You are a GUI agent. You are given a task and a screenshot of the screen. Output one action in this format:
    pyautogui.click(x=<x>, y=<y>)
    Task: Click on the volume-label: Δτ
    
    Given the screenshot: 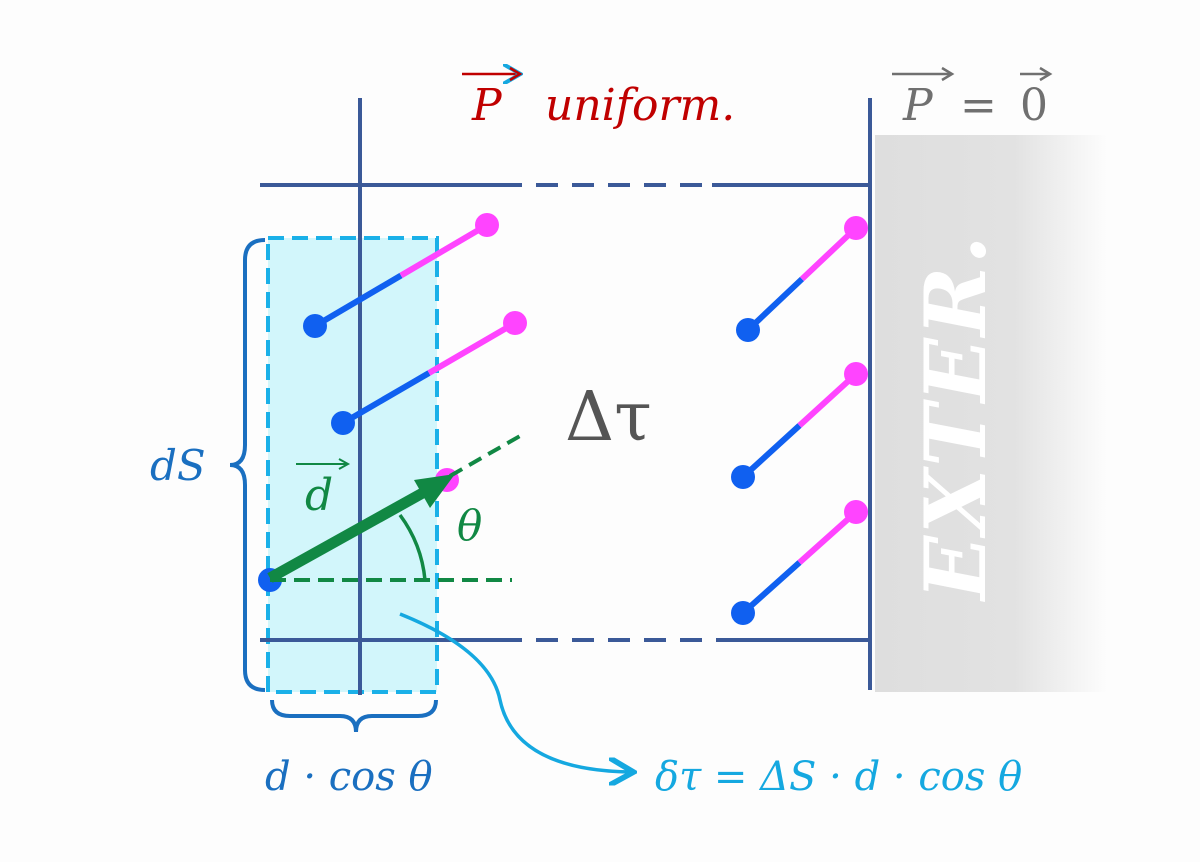 What is the action you would take?
    pyautogui.click(x=608, y=417)
    